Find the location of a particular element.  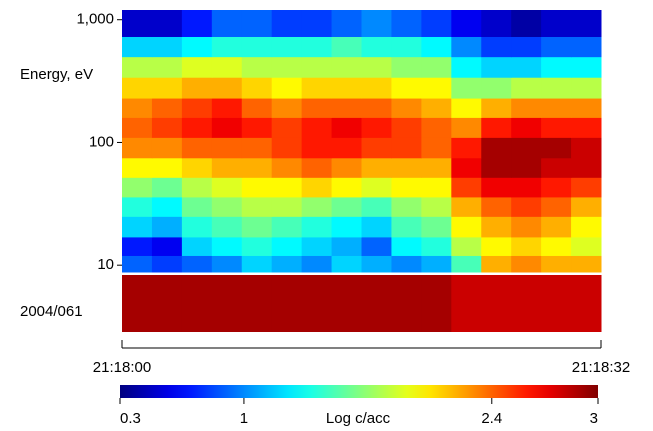

date-label: 2004/061 is located at coordinates (51, 311).